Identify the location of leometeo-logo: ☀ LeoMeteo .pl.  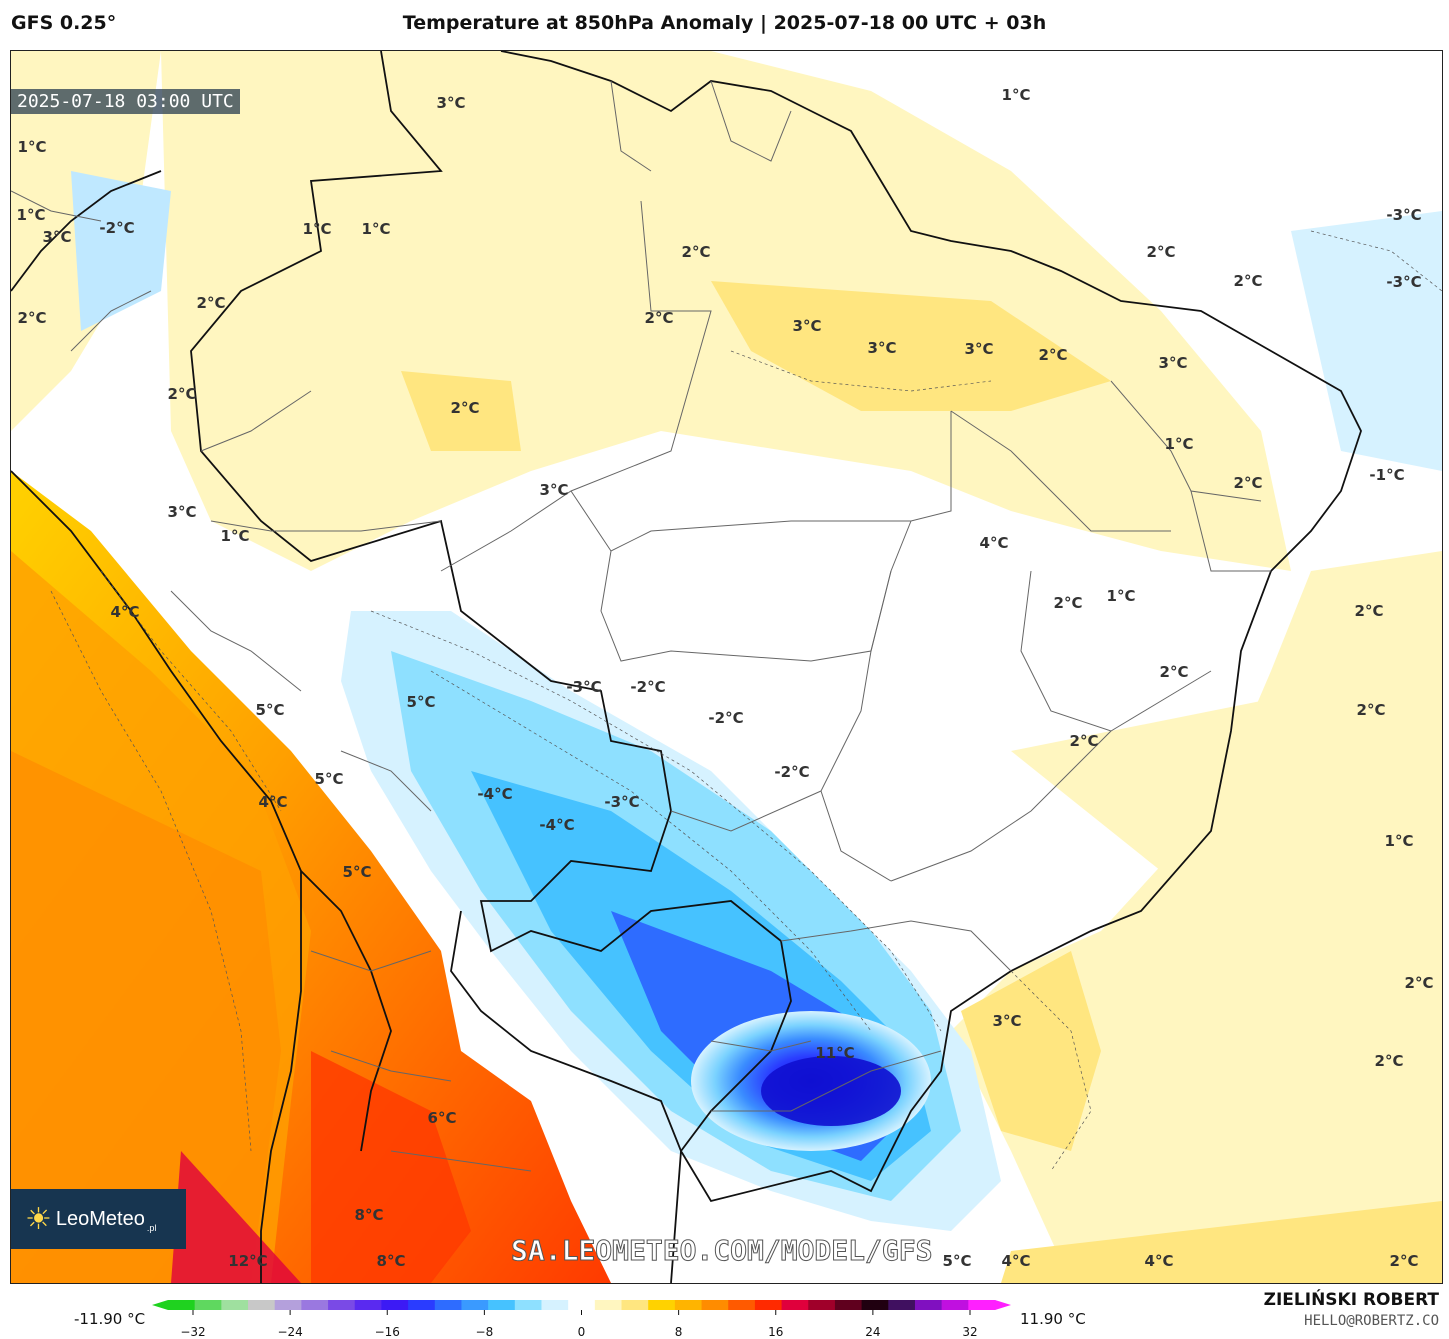
(98, 1219).